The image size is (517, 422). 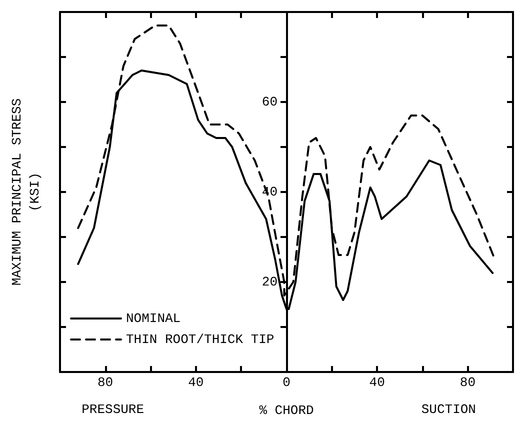 What do you see at coordinates (113, 409) in the screenshot?
I see `text: PRESSURE` at bounding box center [113, 409].